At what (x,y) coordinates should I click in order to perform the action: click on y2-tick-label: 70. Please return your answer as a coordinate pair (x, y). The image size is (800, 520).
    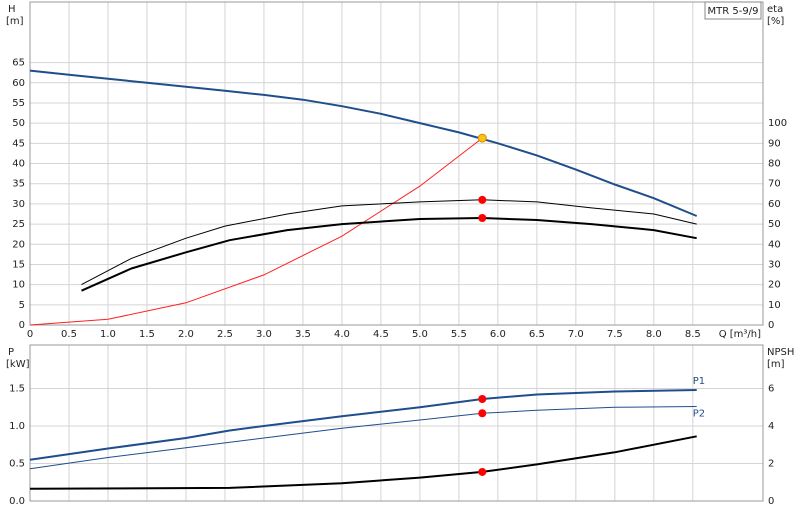
    Looking at the image, I should click on (774, 184).